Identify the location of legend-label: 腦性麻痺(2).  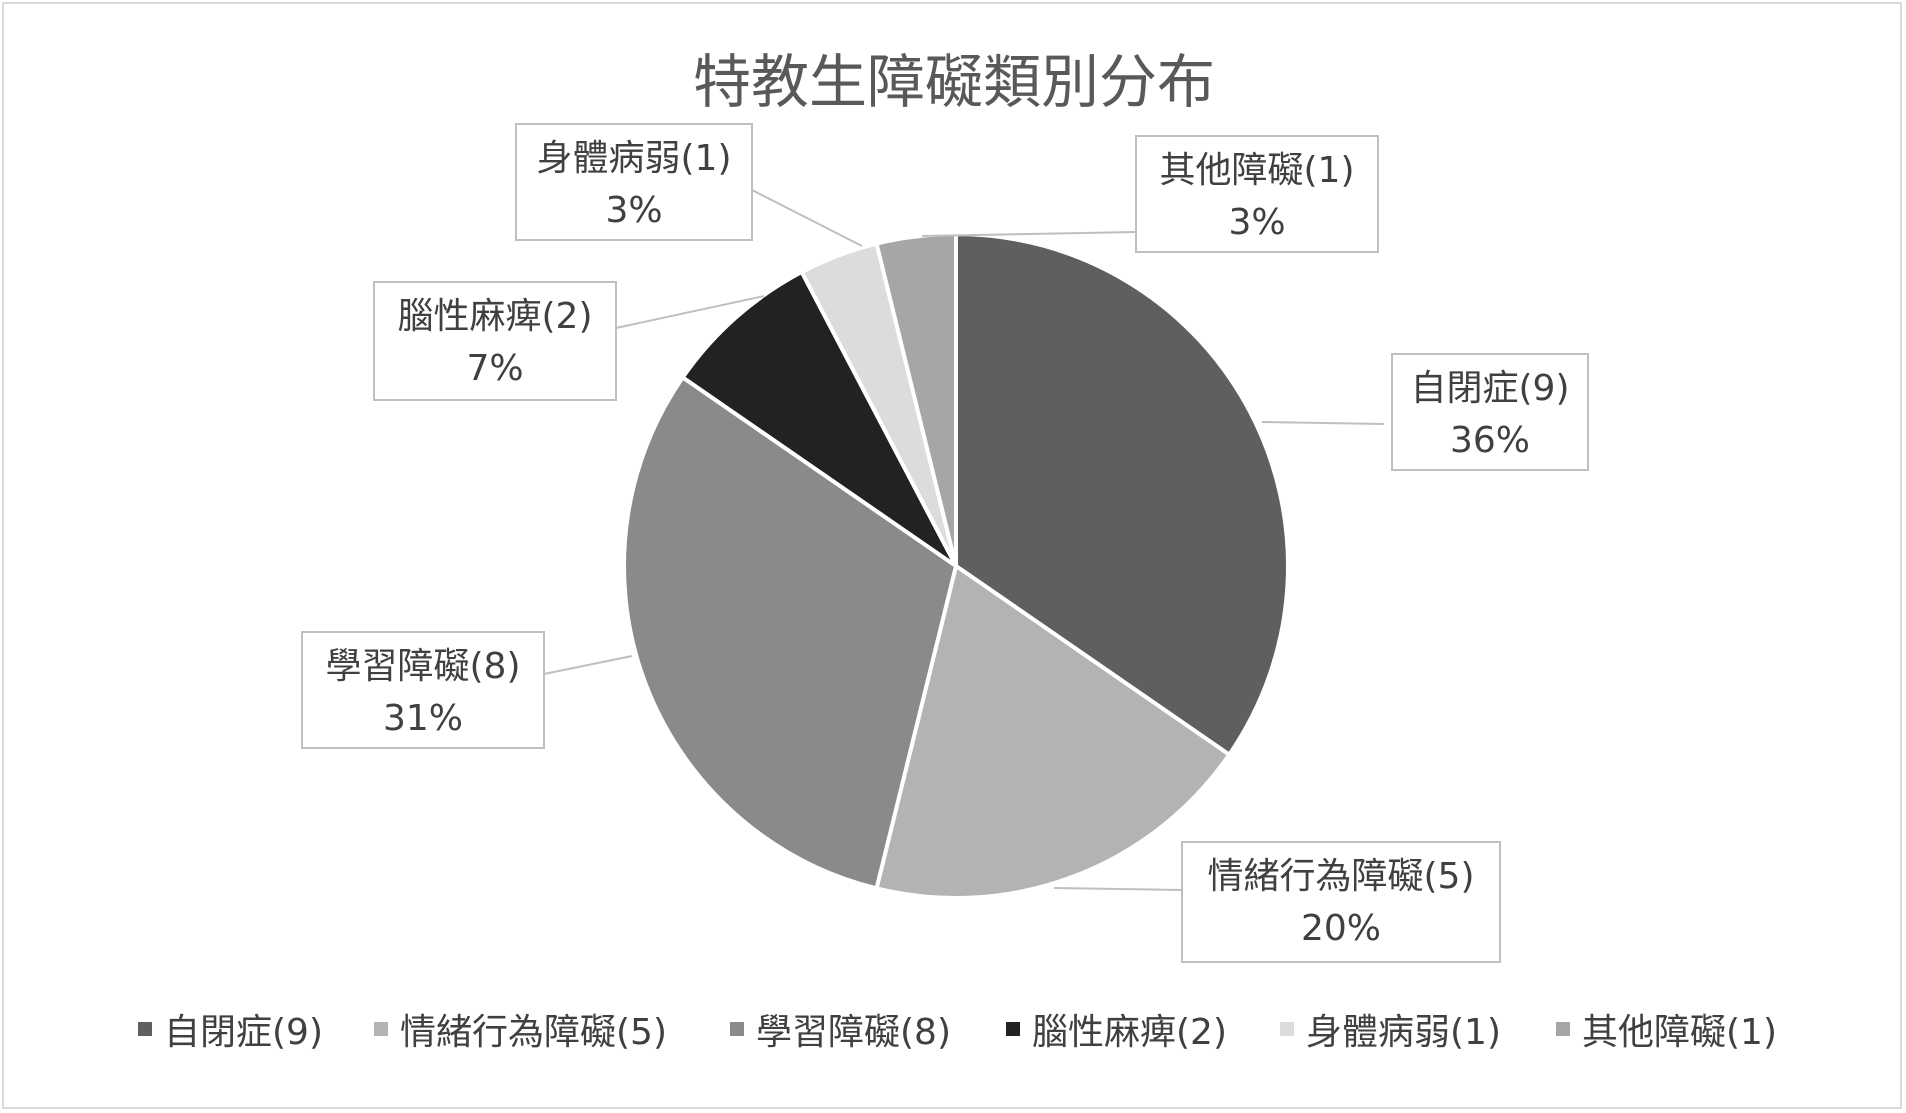
(1129, 1032).